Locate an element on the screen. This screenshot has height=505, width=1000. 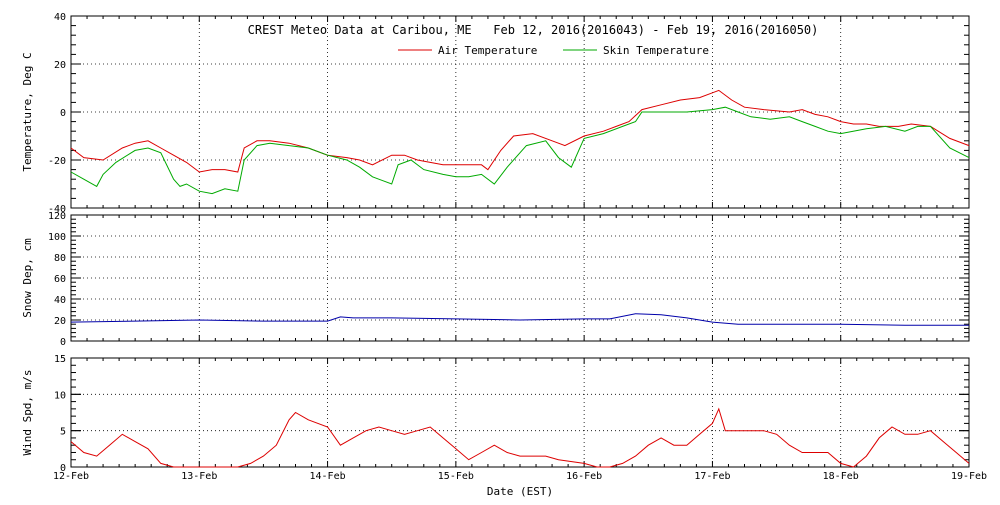
panel-0-ytick-label: 0 is located at coordinates (63, 113).